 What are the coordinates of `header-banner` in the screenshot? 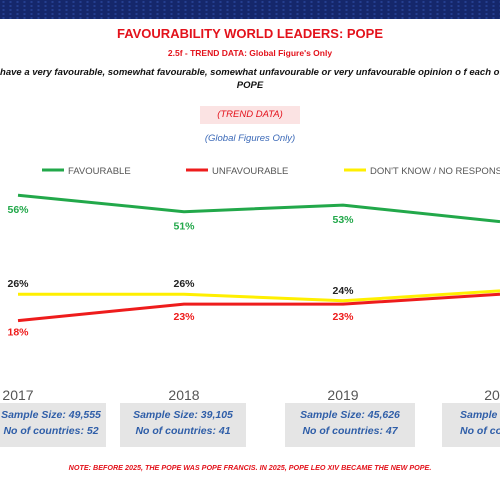 It's located at (250, 9).